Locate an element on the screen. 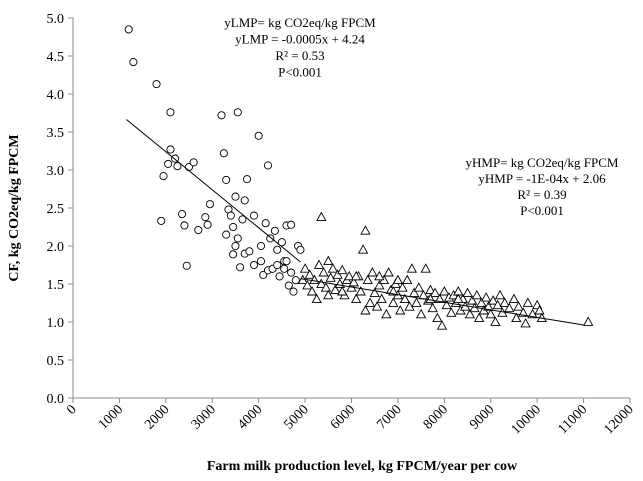 The height and width of the screenshot is (481, 643). x-tick-label: 7000 is located at coordinates (389, 417).